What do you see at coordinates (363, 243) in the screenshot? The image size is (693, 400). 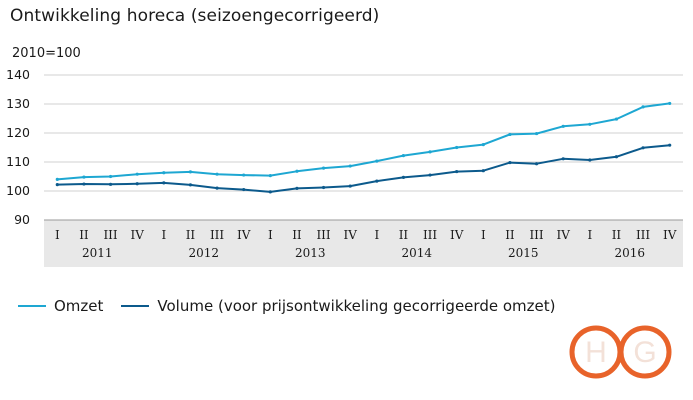 I see `x-axis-band` at bounding box center [363, 243].